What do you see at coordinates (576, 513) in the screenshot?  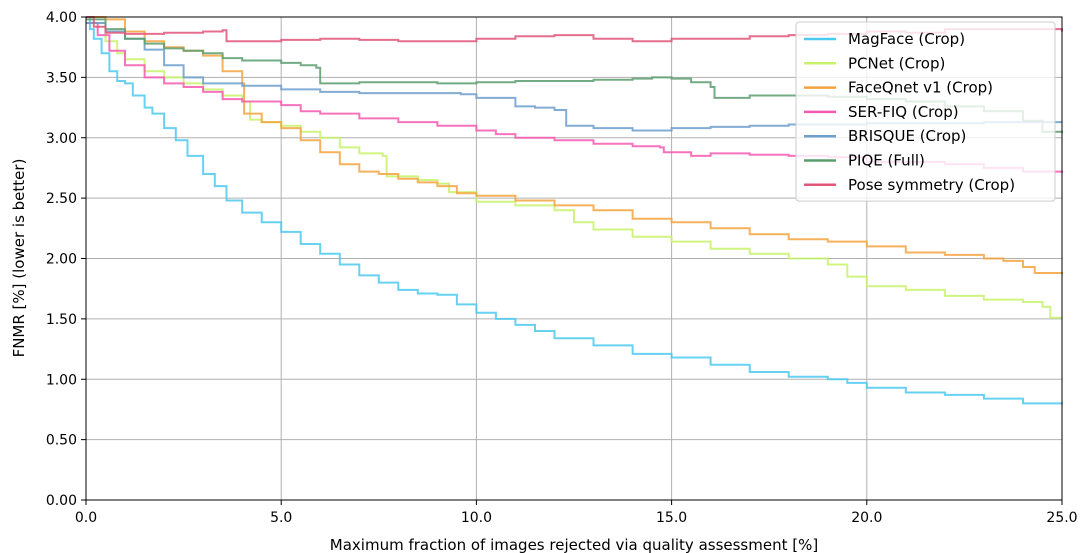 I see `x-axis-ticks: 0.0 5.0 10.0 15.0 20.0 25.0` at bounding box center [576, 513].